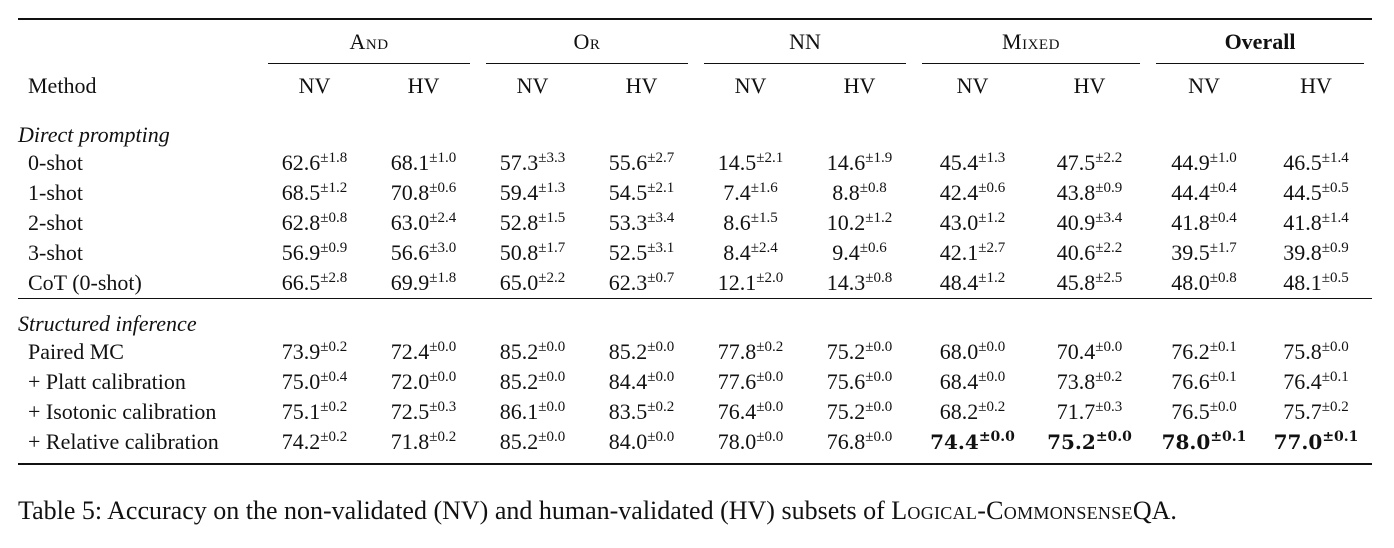 The image size is (1394, 548). I want to click on method-name: + Isotonic calibration, so click(122, 411).